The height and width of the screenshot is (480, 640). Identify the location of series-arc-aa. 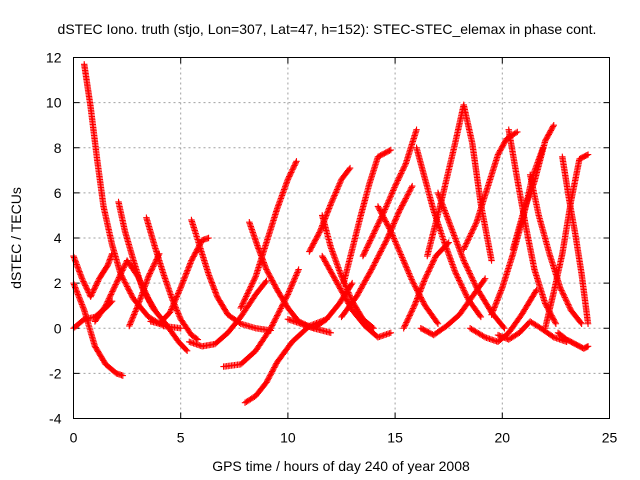
(459, 182).